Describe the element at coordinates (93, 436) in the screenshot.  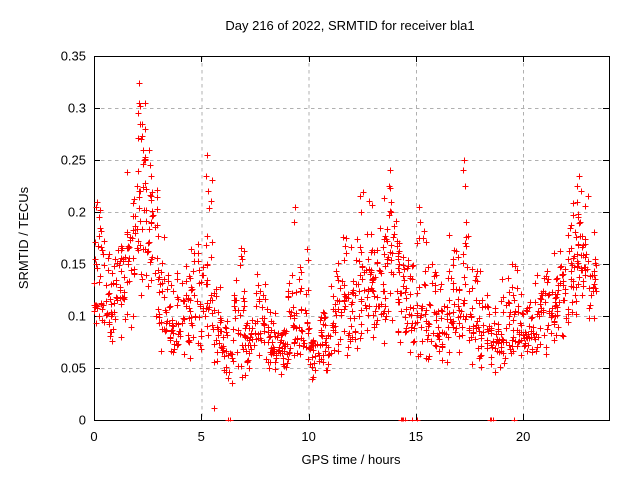
I see `x-tick-label: 0` at that location.